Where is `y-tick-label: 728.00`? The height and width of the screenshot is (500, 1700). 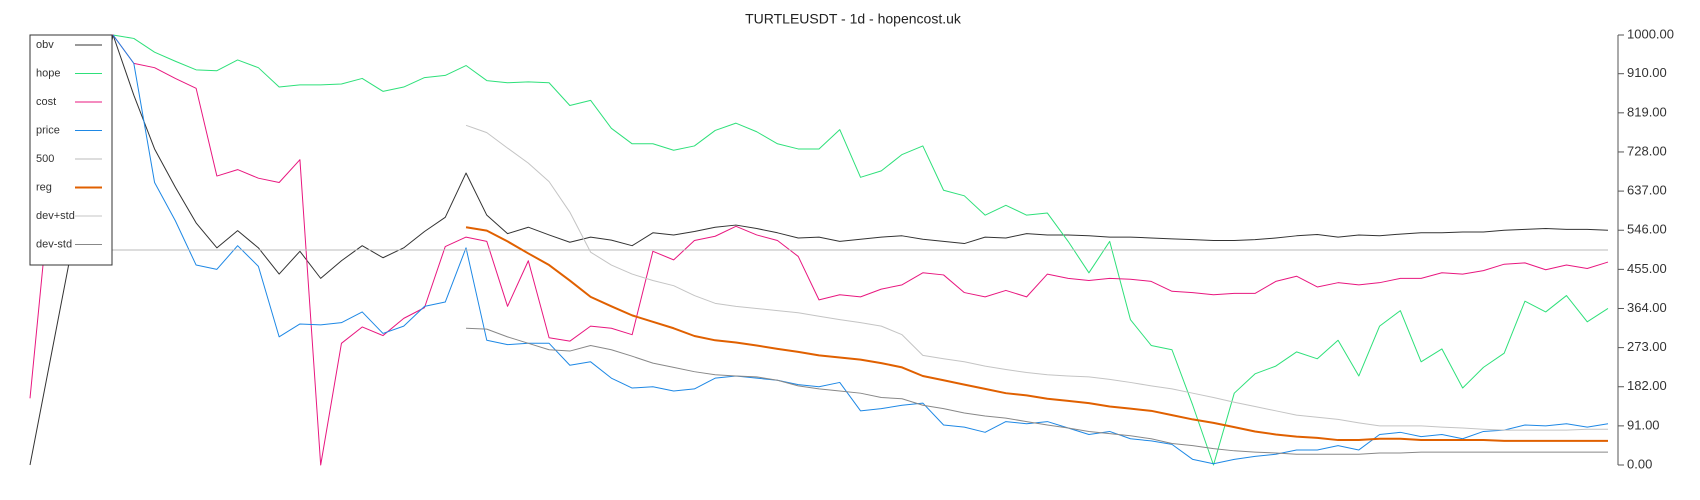
y-tick-label: 728.00 is located at coordinates (1647, 150).